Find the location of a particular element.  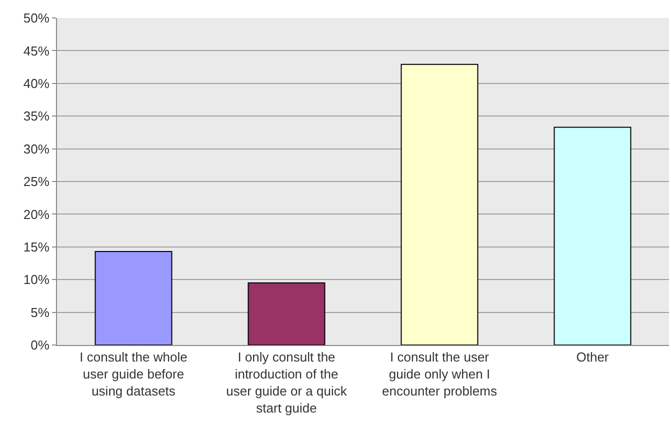

y-tick-label: 45% is located at coordinates (36, 50).